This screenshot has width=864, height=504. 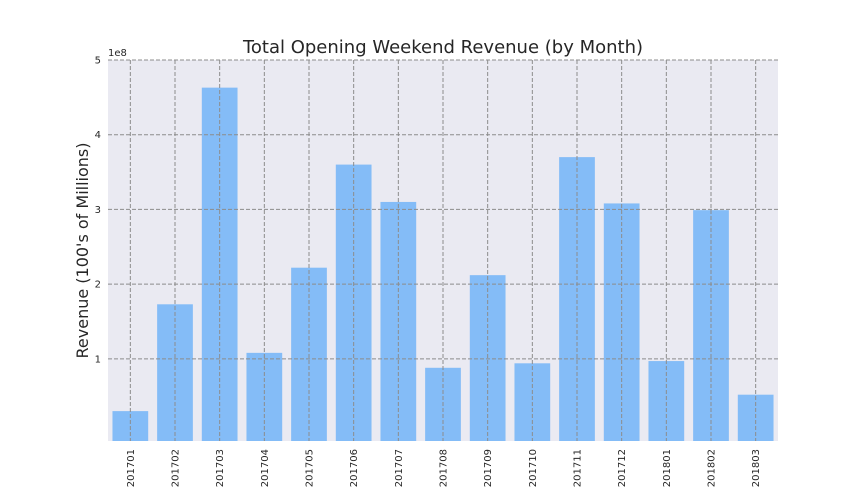 What do you see at coordinates (265, 468) in the screenshot?
I see `x-tick-label: 201704` at bounding box center [265, 468].